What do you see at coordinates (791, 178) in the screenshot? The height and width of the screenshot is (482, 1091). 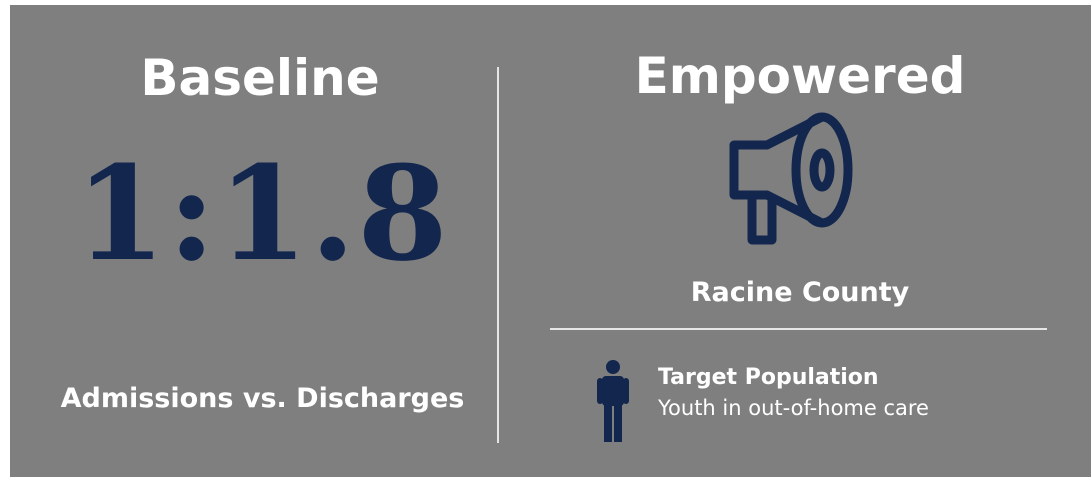 I see `megaphone-icon` at bounding box center [791, 178].